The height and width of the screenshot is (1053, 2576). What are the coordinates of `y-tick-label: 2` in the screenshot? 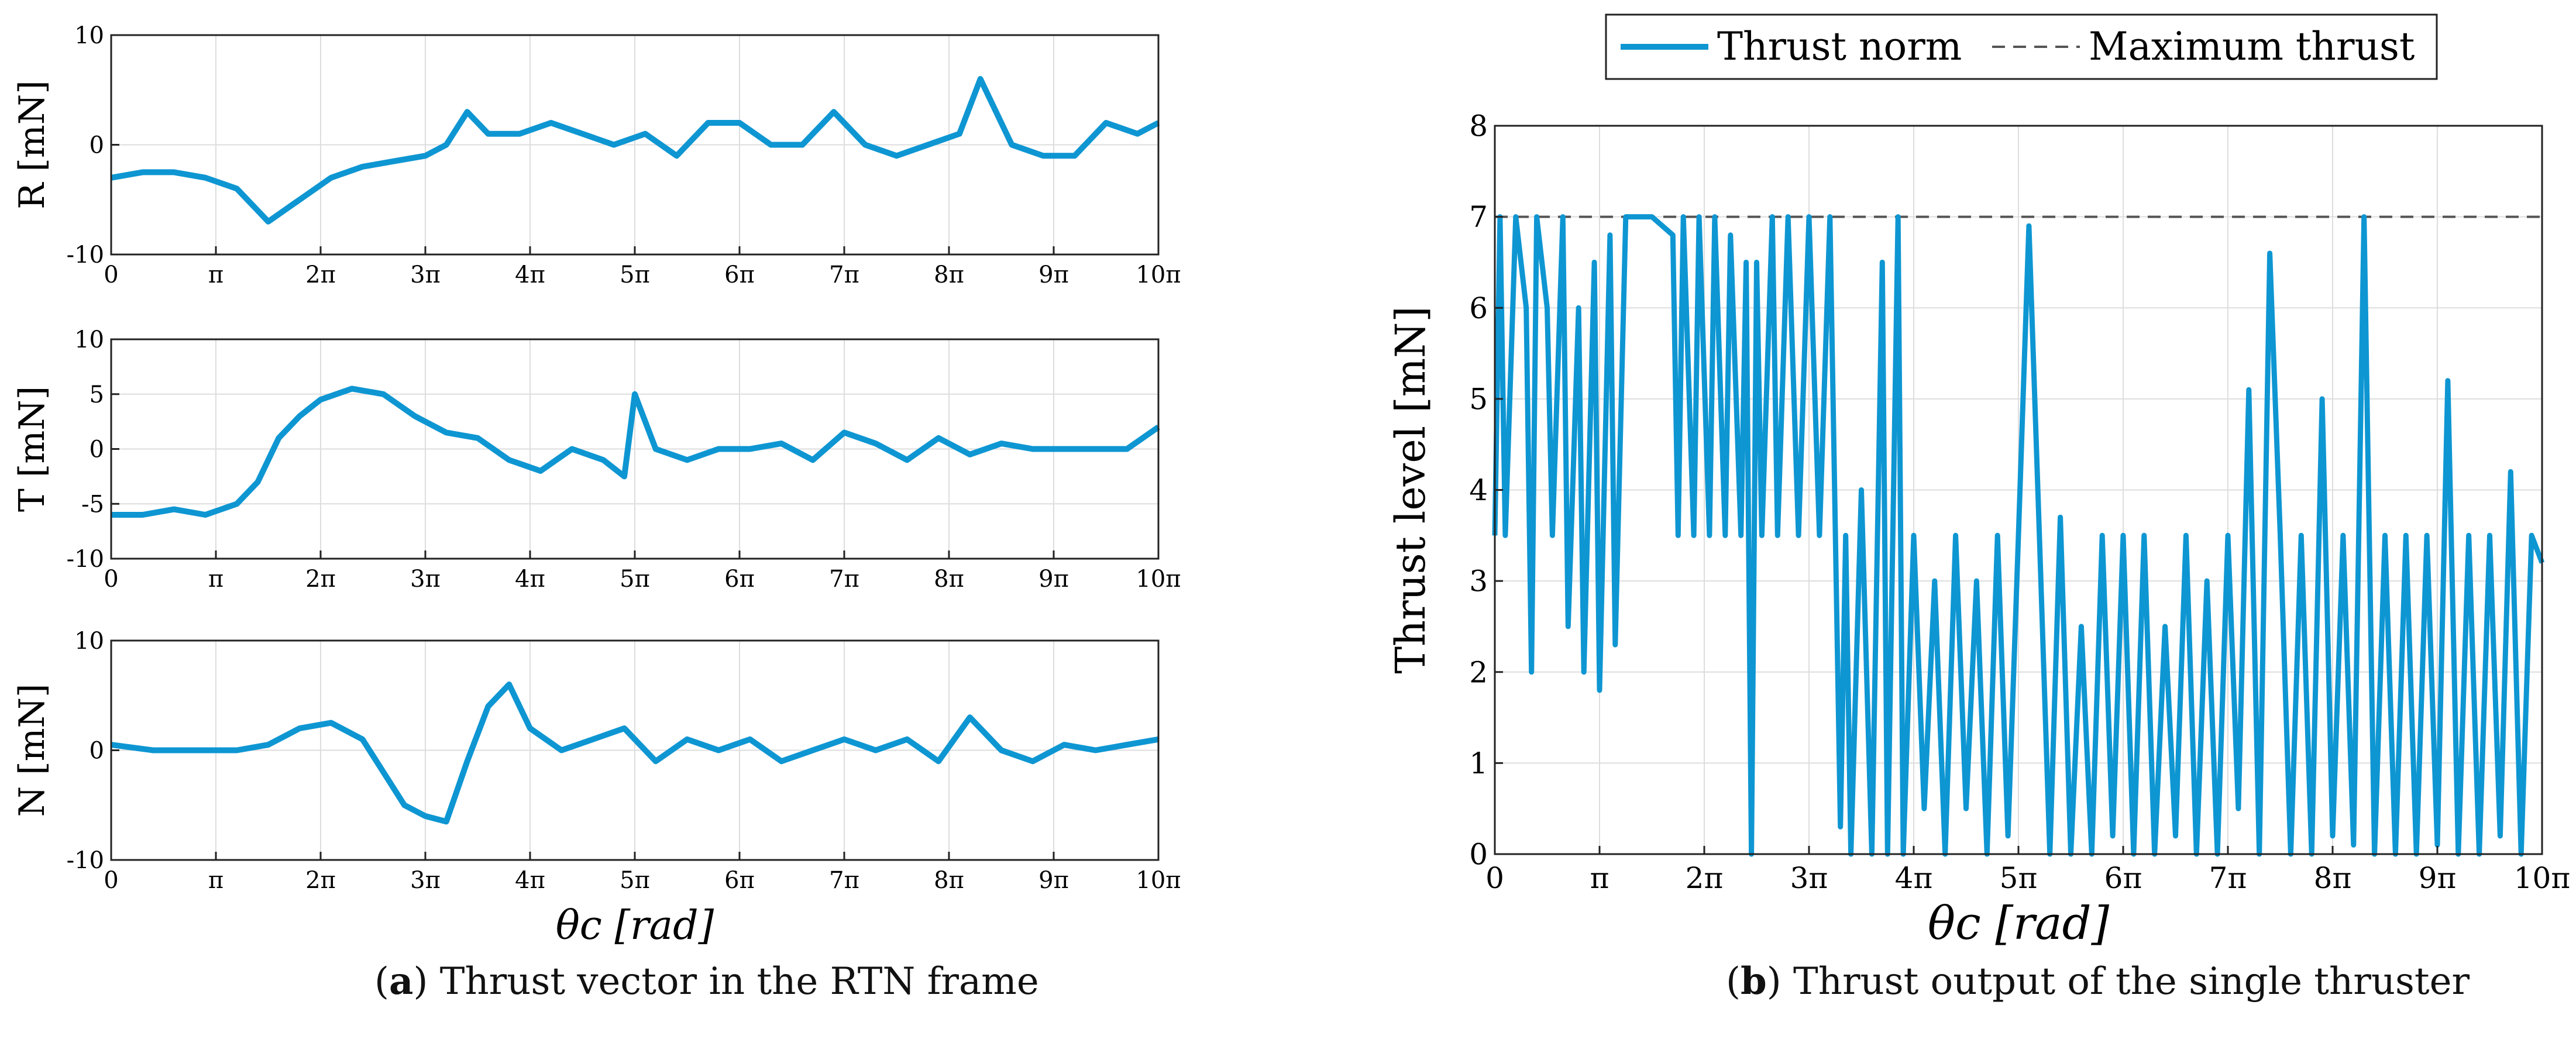 It's located at (1478, 672).